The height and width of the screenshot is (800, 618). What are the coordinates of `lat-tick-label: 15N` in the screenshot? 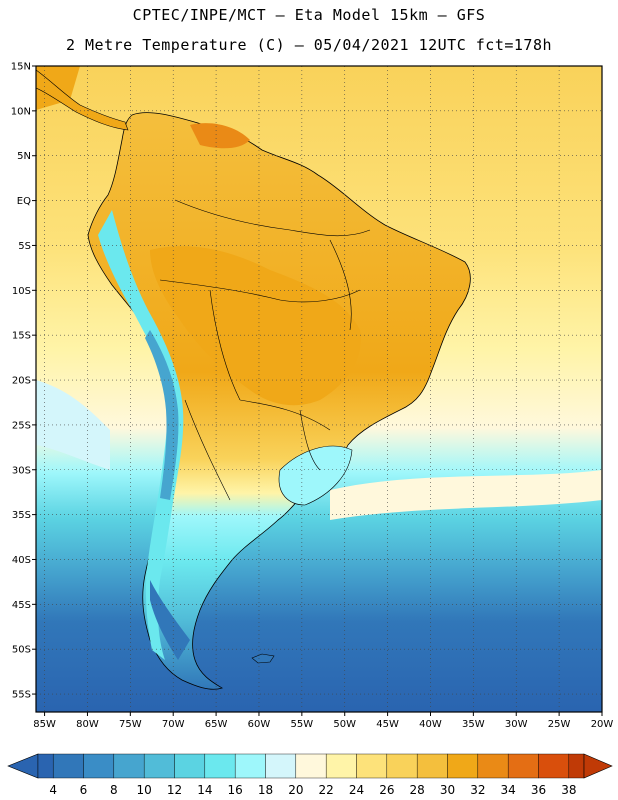 It's located at (21, 67).